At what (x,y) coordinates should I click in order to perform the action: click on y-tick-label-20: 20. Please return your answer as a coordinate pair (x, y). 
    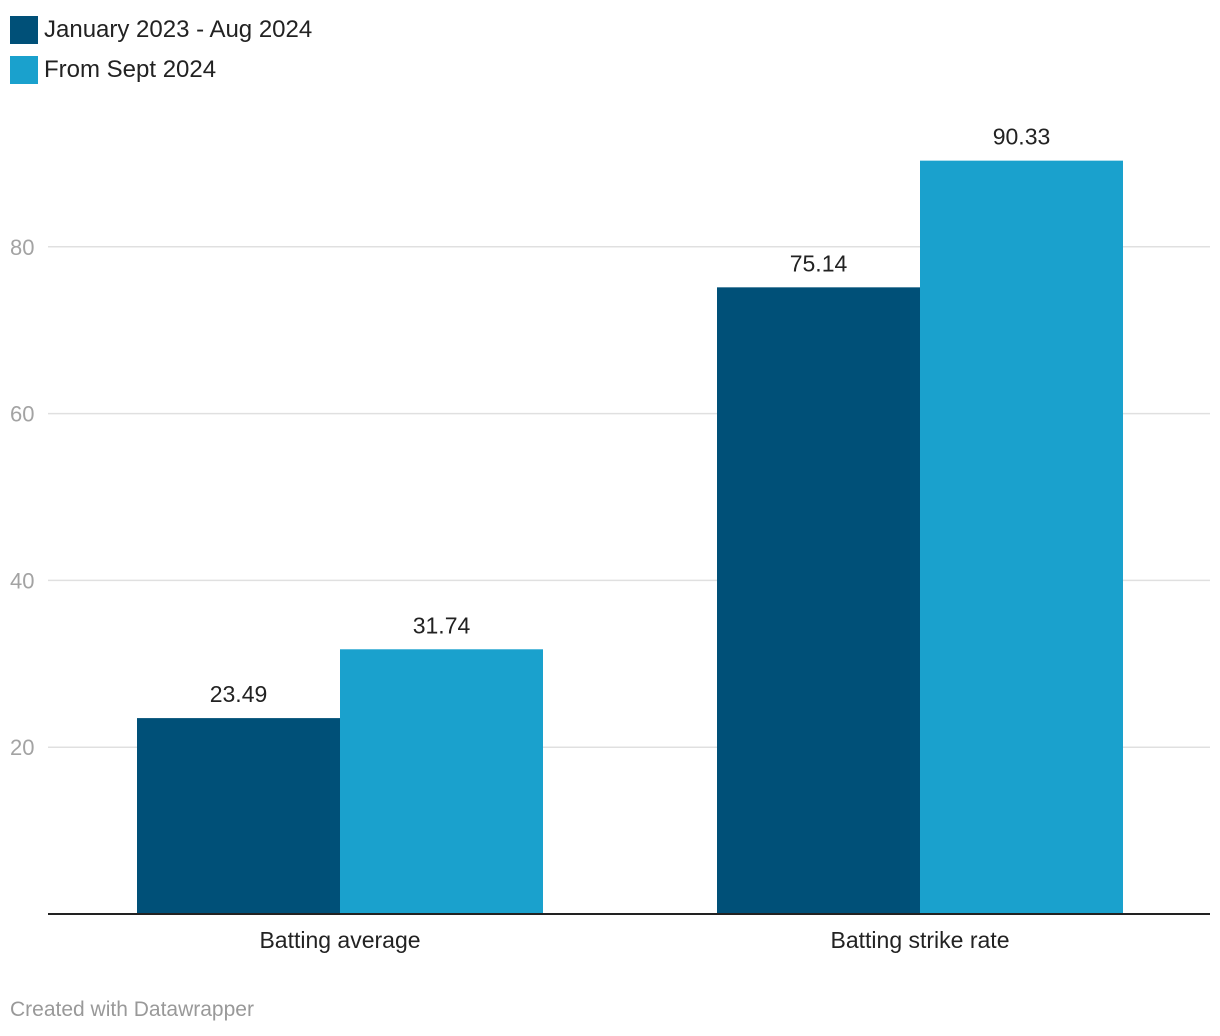
    Looking at the image, I should click on (22, 747).